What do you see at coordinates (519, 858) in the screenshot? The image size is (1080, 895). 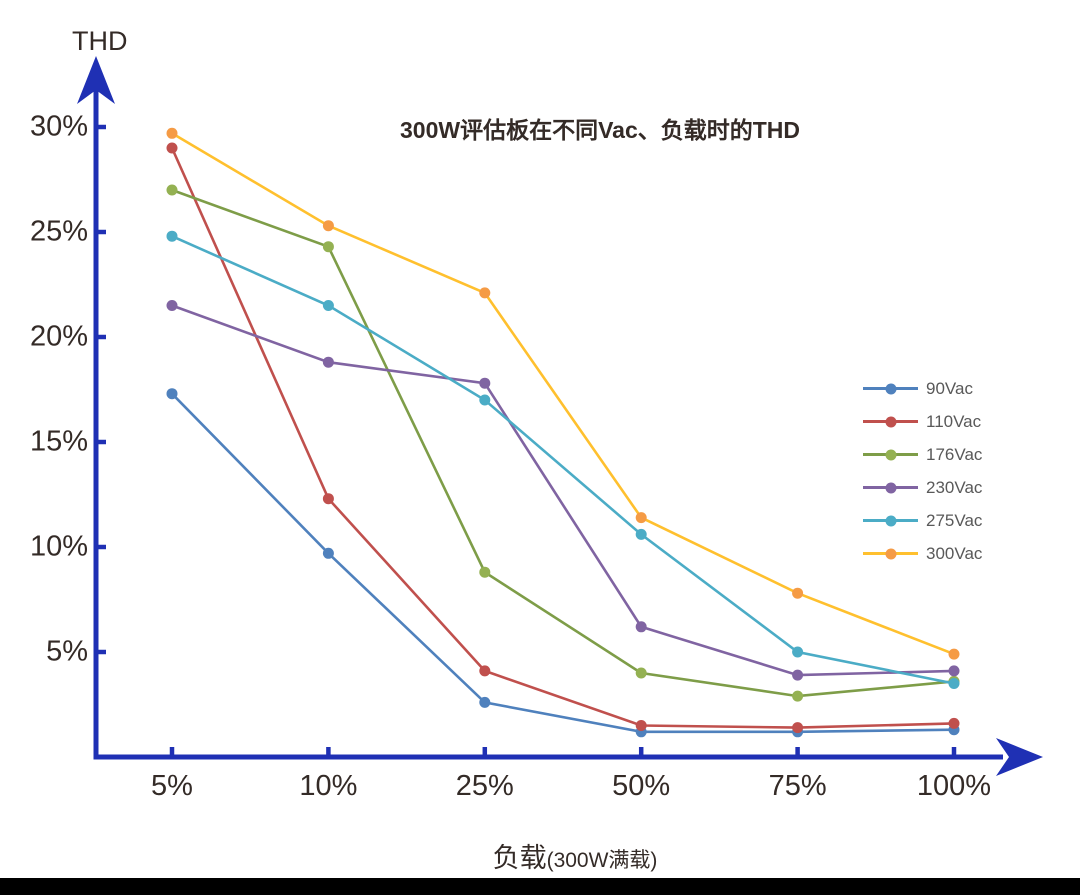 I see `x-axis-title-main: 负载` at bounding box center [519, 858].